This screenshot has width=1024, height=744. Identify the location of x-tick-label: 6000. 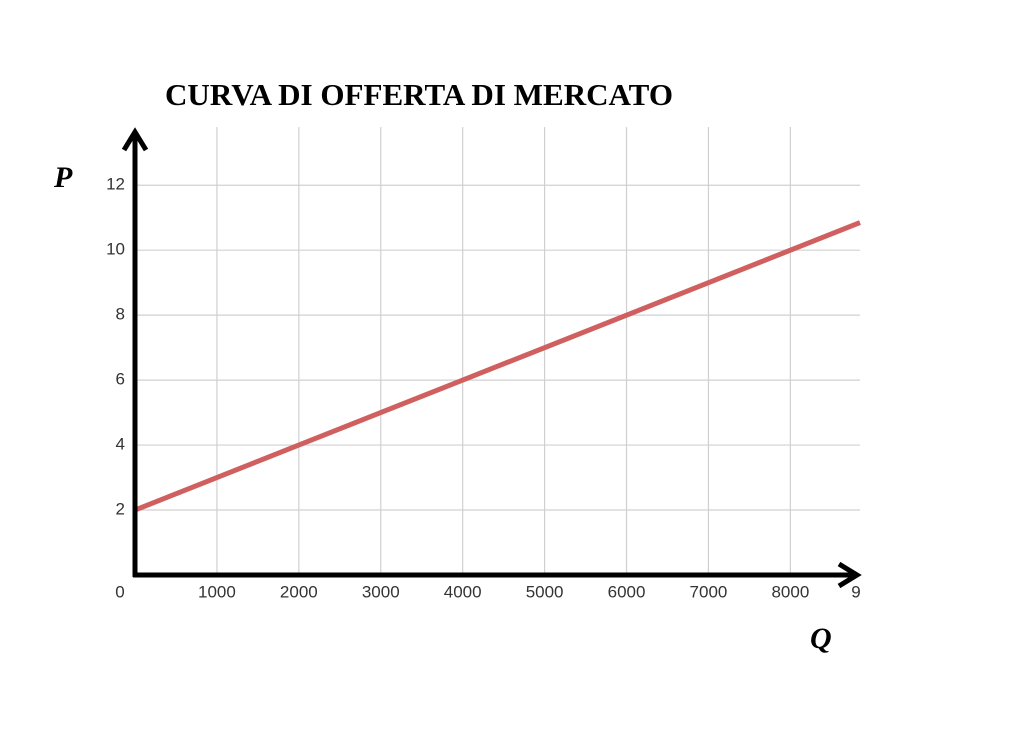
(627, 591).